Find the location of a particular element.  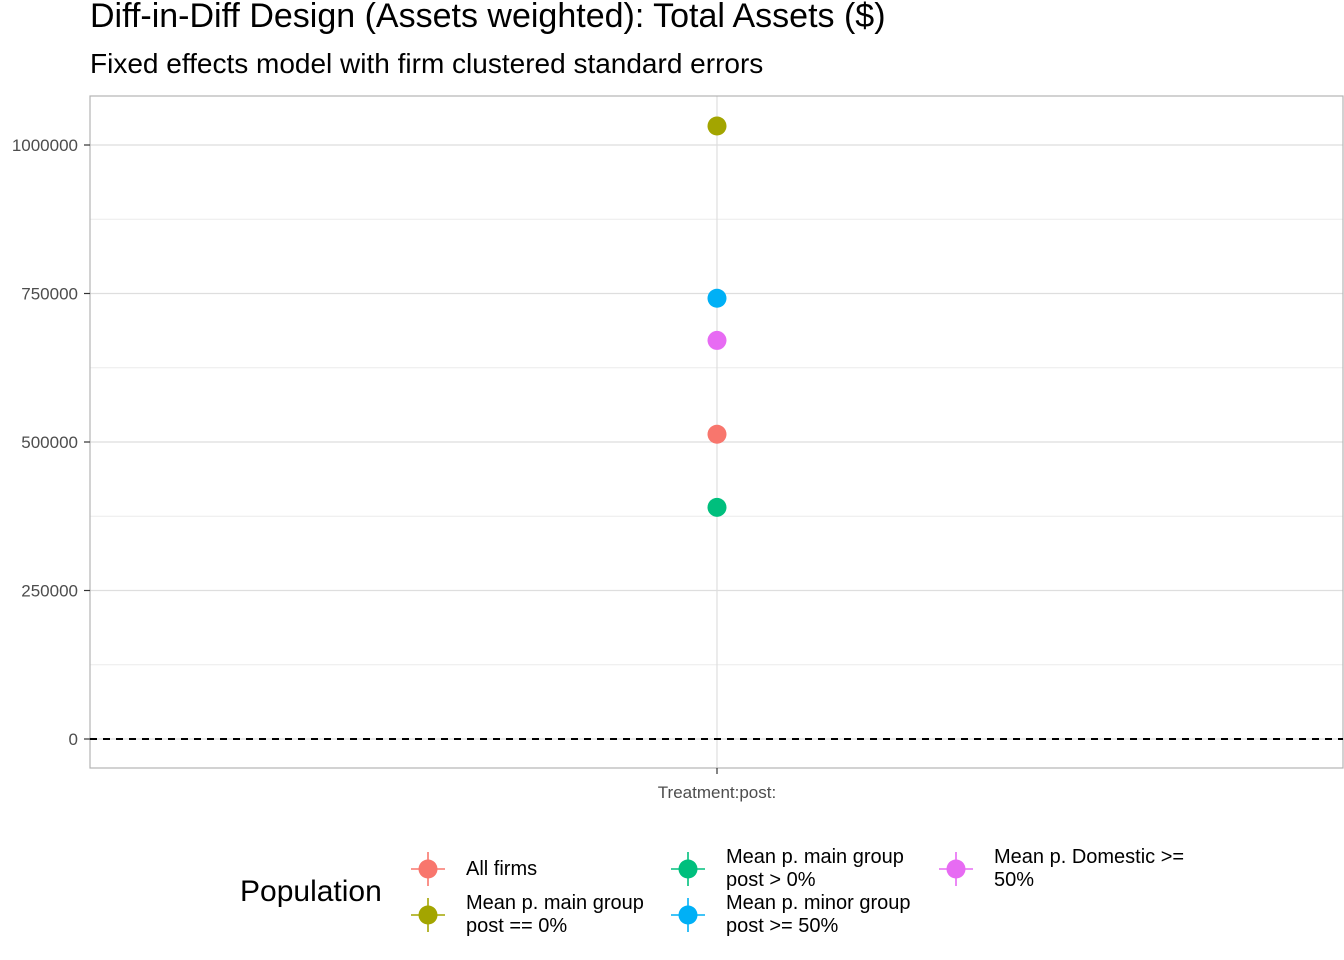

legend-label: Mean p. minor group post >= 50% is located at coordinates (818, 914).